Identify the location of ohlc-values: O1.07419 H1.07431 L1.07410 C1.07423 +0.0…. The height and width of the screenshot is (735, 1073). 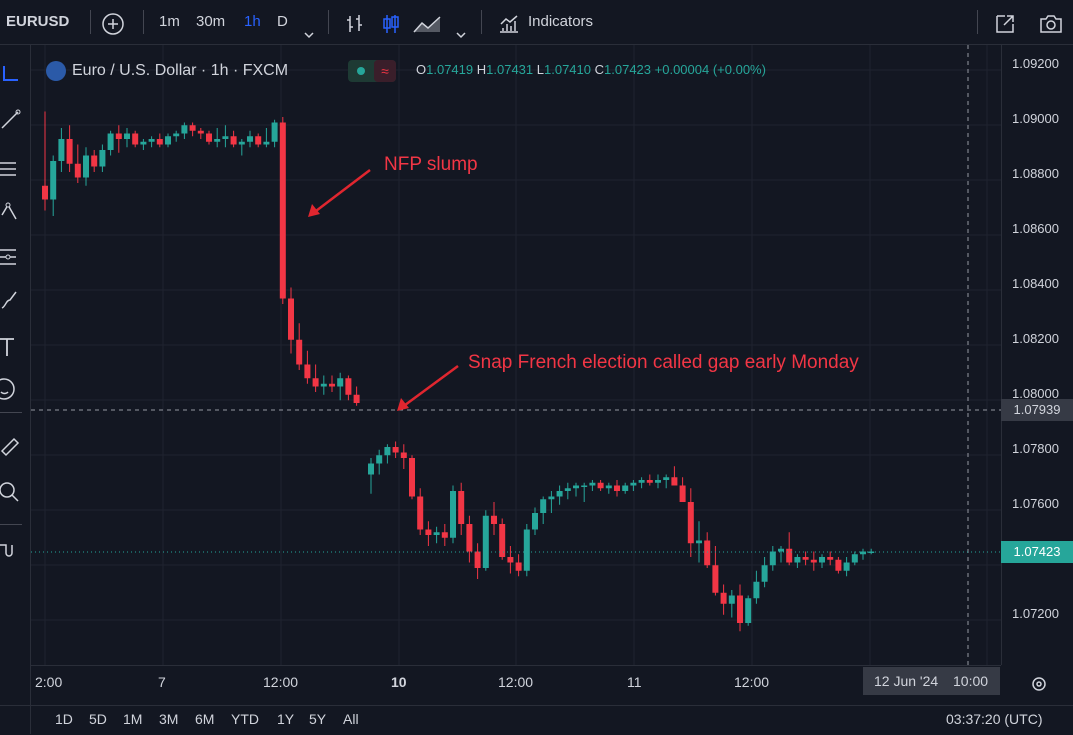
(591, 69).